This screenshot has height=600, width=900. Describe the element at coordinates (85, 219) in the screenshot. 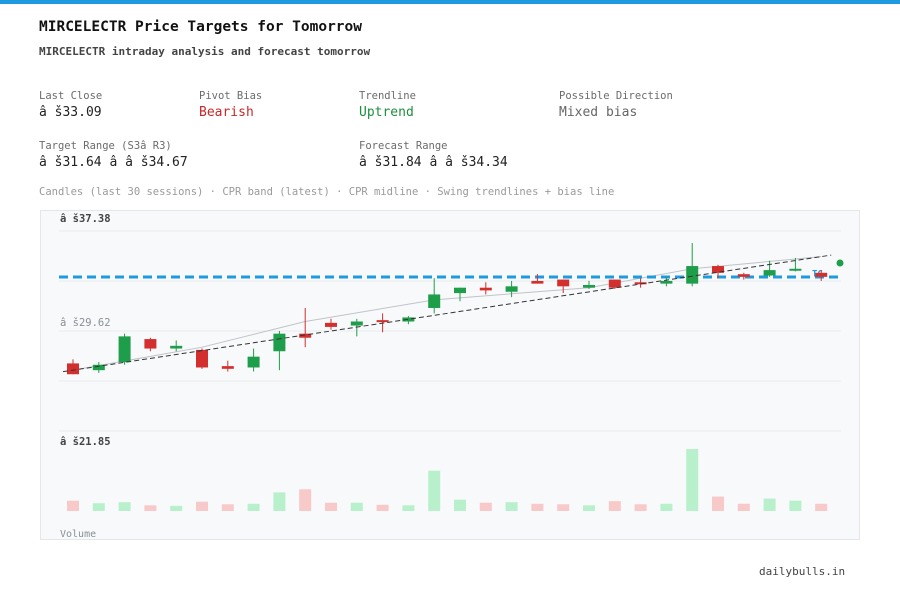

I see `y-tick-label: â š37.38` at that location.